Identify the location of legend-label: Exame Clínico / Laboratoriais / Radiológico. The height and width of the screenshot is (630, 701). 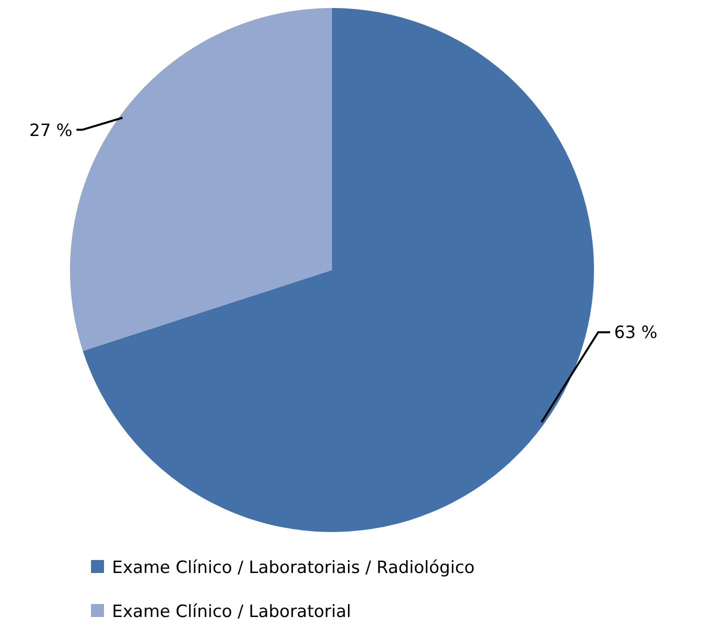
(293, 568).